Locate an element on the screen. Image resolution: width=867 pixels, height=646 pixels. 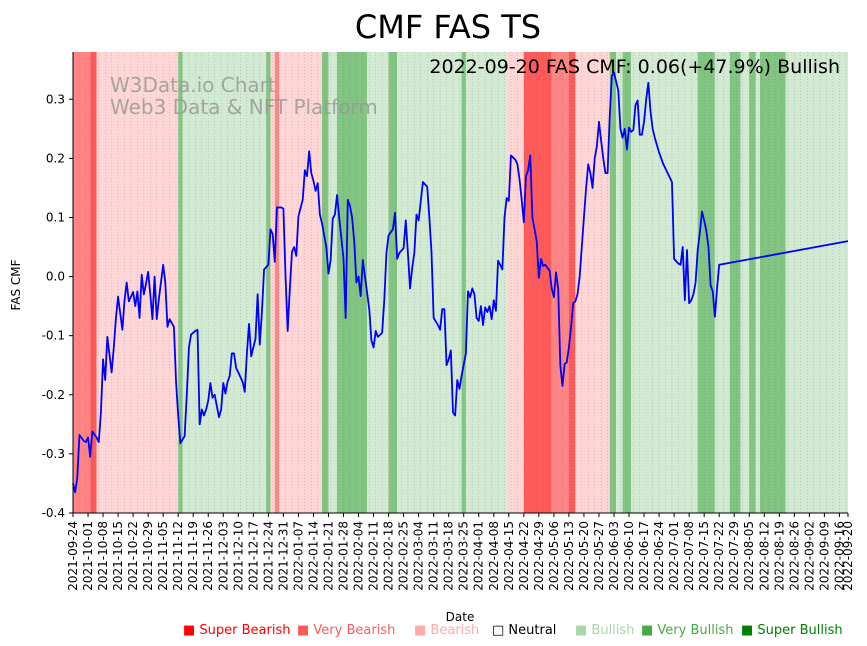
x-tick-label: 2022-02-25 is located at coordinates (404, 556).